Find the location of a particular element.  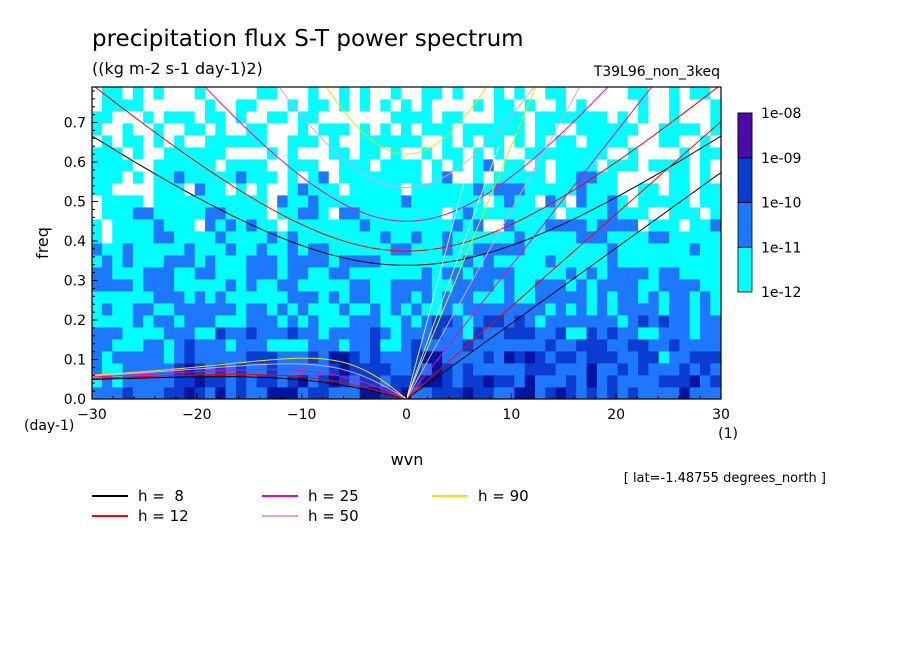

y-tick-label: 0.2 is located at coordinates (75, 321).